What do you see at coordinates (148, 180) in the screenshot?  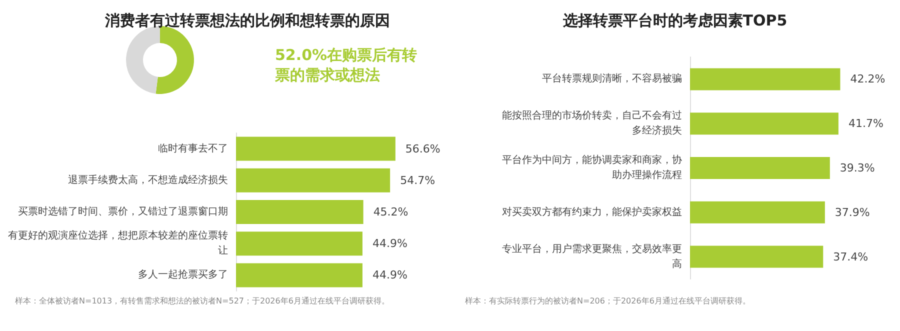 I see `y-tick-label: 退票手续费太高，不想造成经济损失` at bounding box center [148, 180].